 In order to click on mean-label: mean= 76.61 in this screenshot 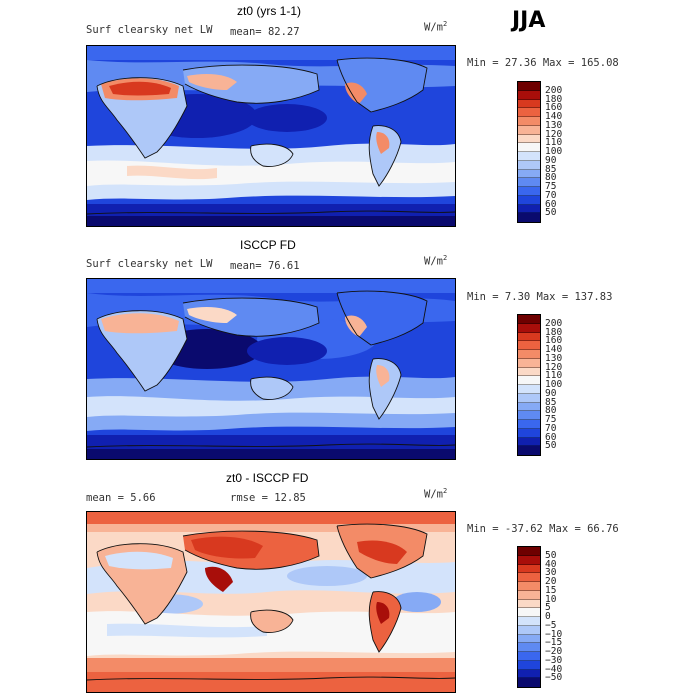, I will do `click(265, 266)`.